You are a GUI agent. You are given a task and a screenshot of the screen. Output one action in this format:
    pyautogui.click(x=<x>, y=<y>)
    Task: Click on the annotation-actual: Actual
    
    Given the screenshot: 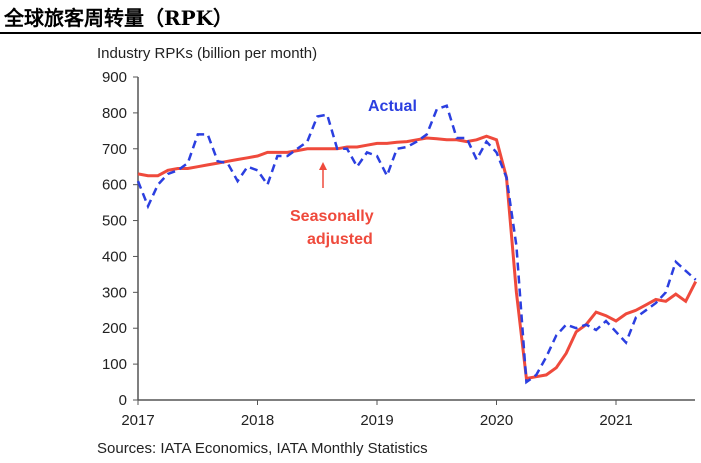 What is the action you would take?
    pyautogui.click(x=392, y=106)
    